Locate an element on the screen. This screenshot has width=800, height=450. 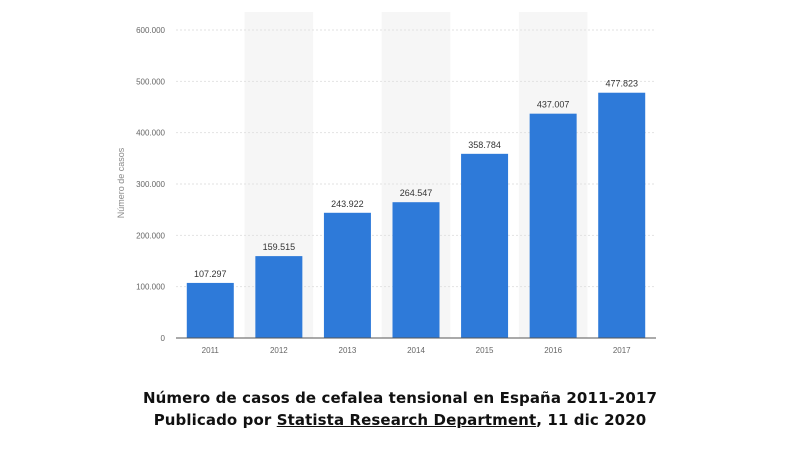
x-tick-label: 2016 is located at coordinates (553, 350).